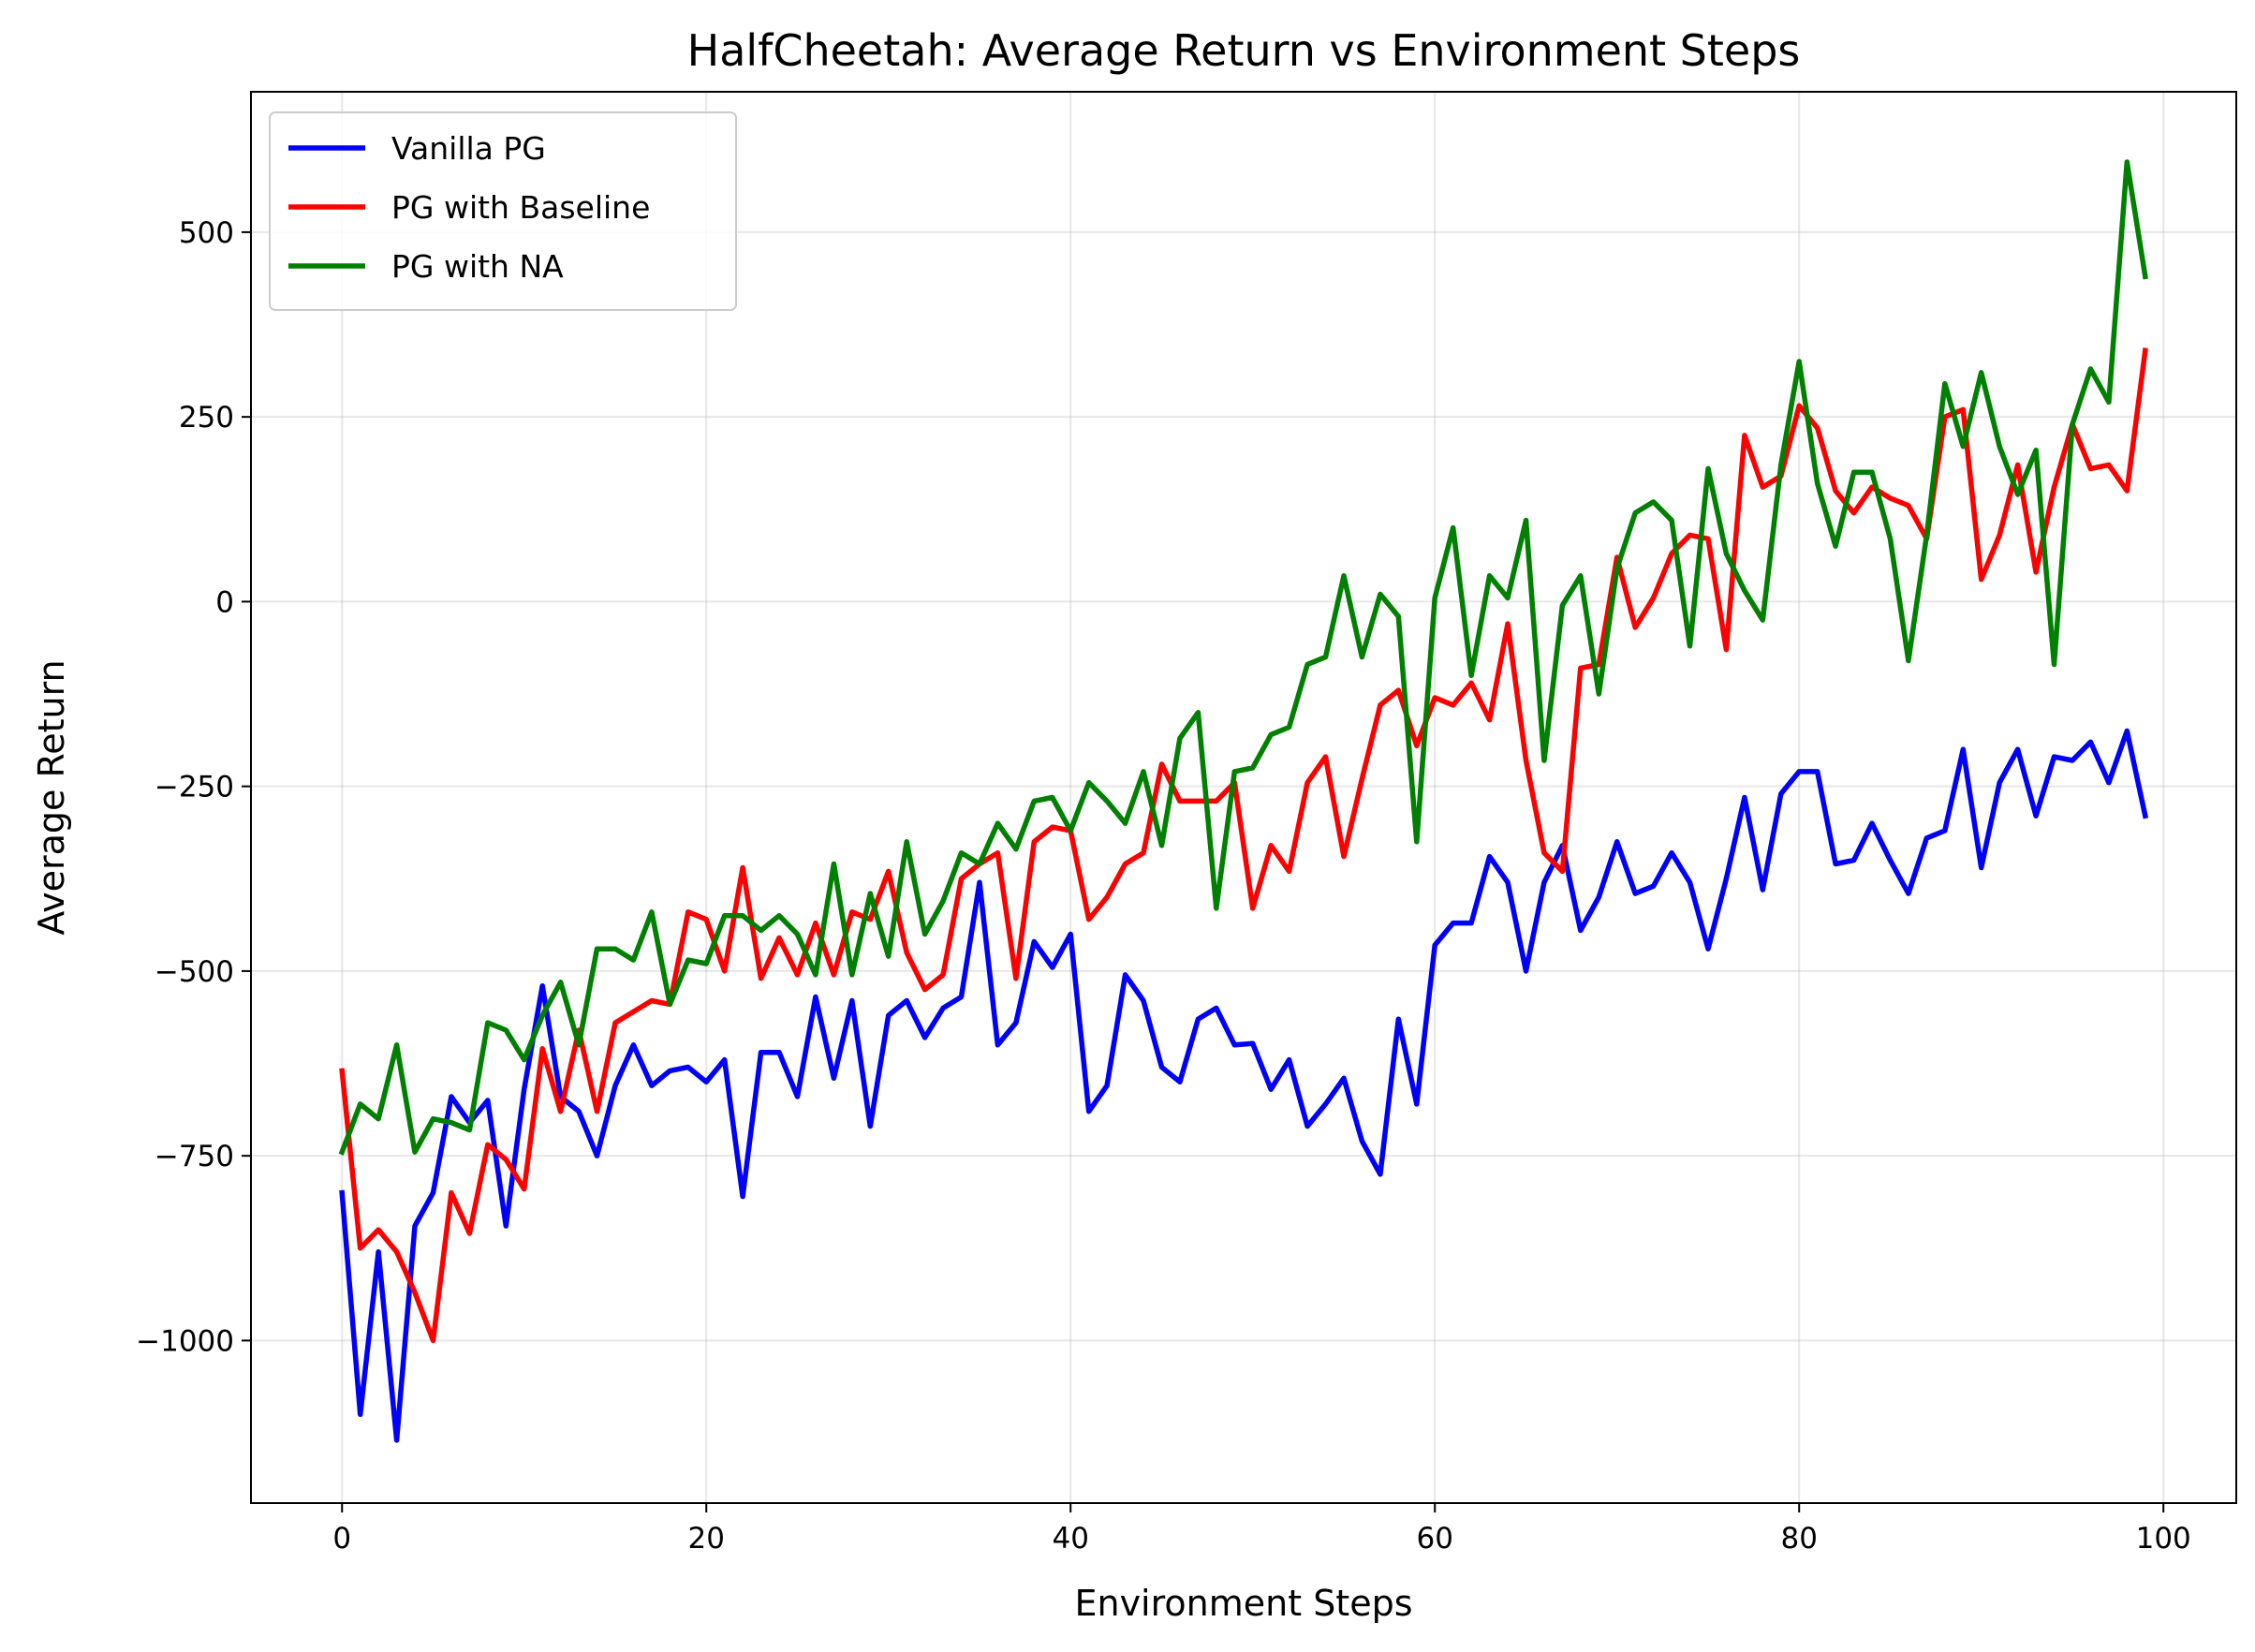 Image resolution: width=2255 pixels, height=1652 pixels. Describe the element at coordinates (194, 1156) in the screenshot. I see `y-tick-label: −750` at that location.